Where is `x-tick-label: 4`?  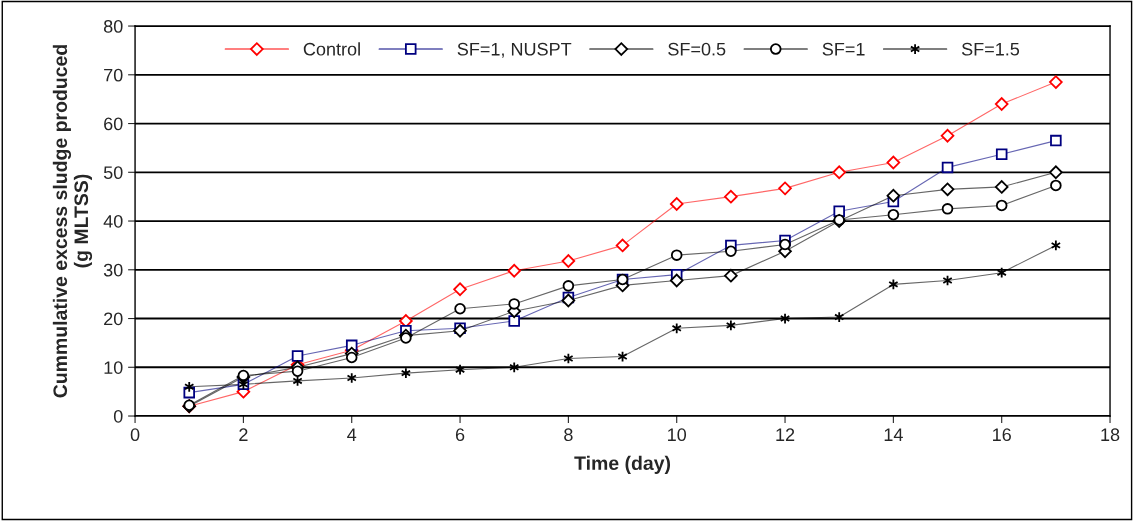 x-tick-label: 4 is located at coordinates (352, 434).